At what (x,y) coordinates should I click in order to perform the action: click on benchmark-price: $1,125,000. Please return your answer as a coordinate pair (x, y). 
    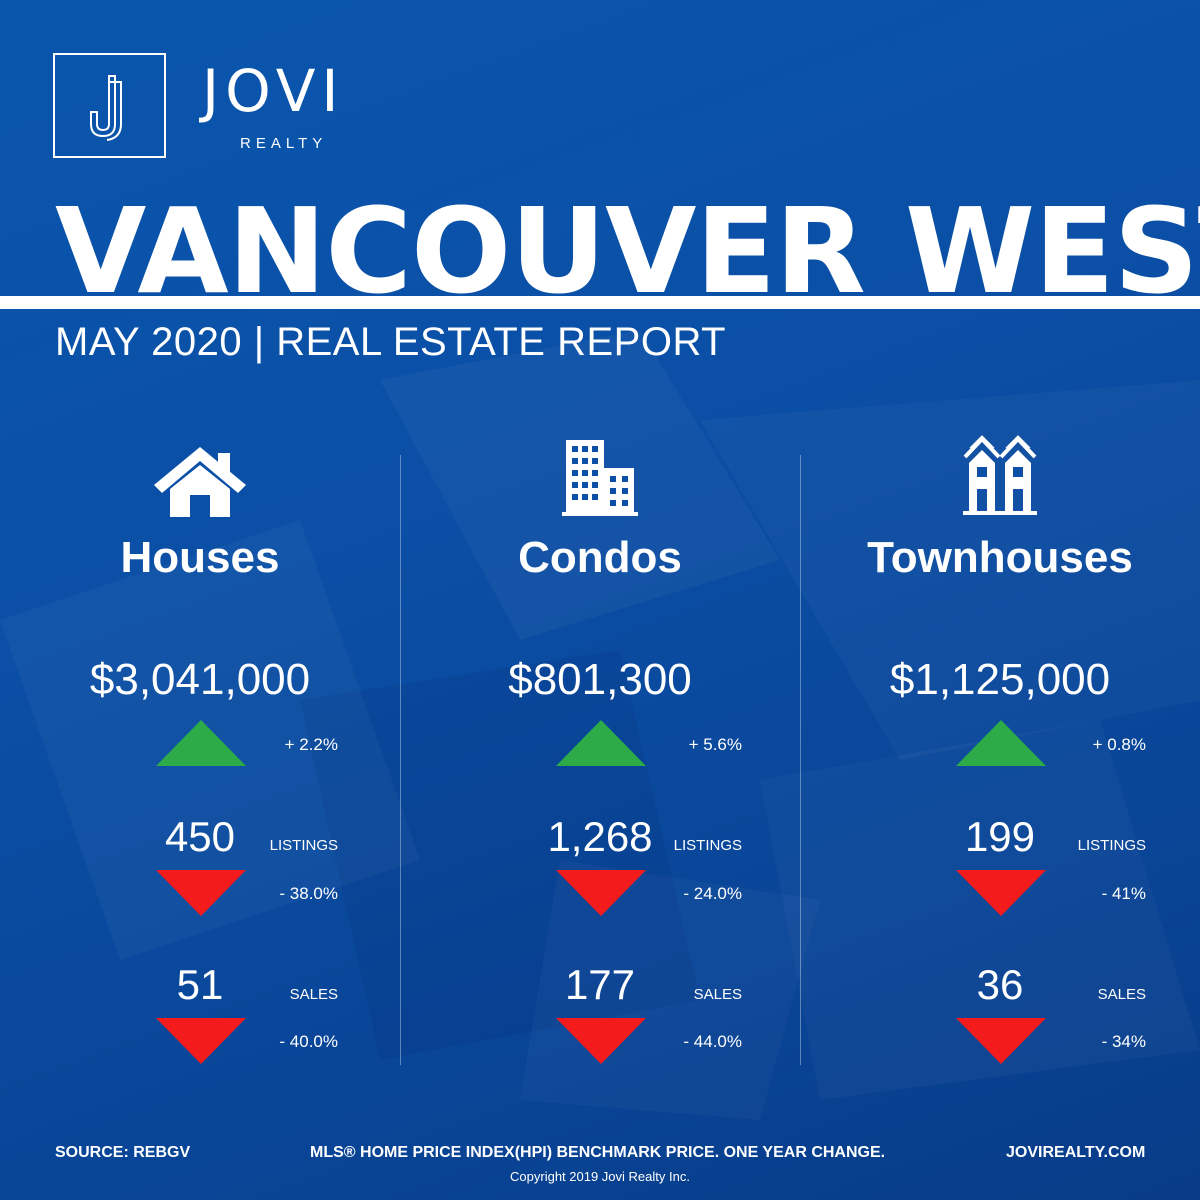
    Looking at the image, I should click on (1000, 679).